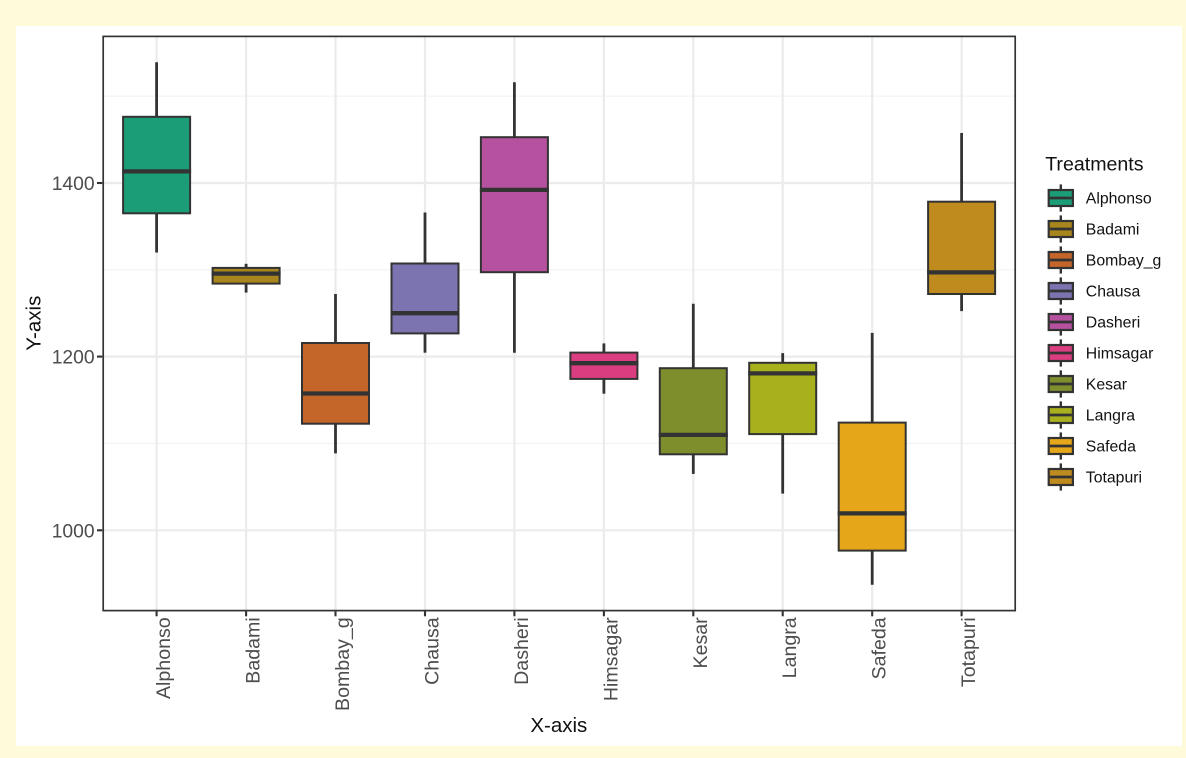 The image size is (1186, 758). What do you see at coordinates (73, 531) in the screenshot?
I see `svg-text: 1000` at bounding box center [73, 531].